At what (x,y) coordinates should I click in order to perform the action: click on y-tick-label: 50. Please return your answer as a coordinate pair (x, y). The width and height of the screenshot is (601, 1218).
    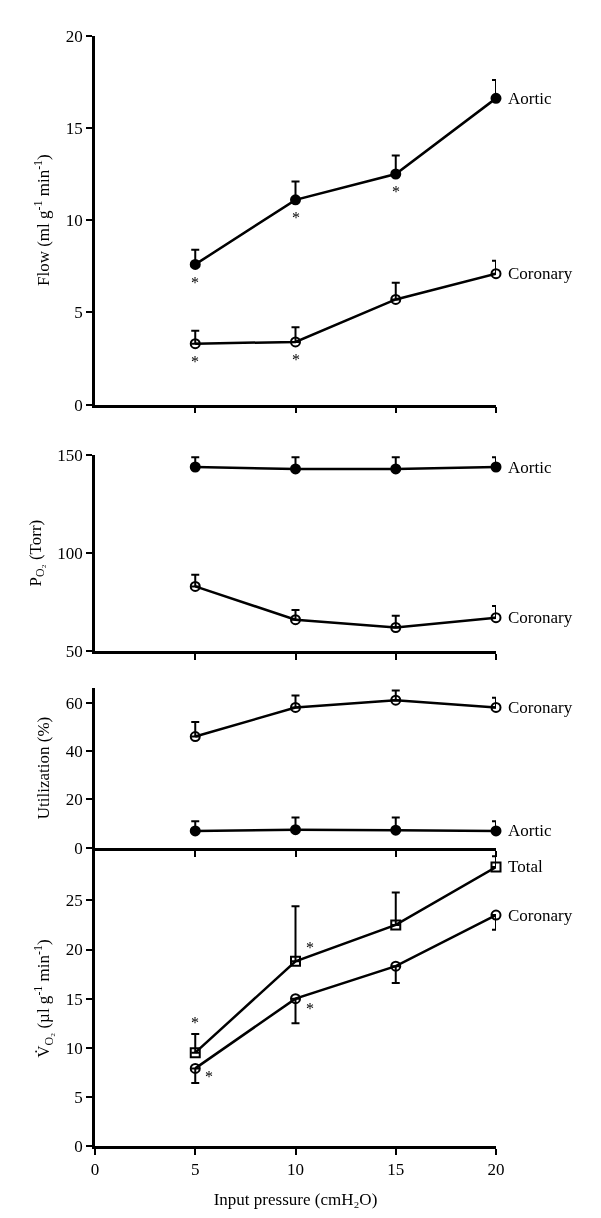
    Looking at the image, I should click on (74, 651).